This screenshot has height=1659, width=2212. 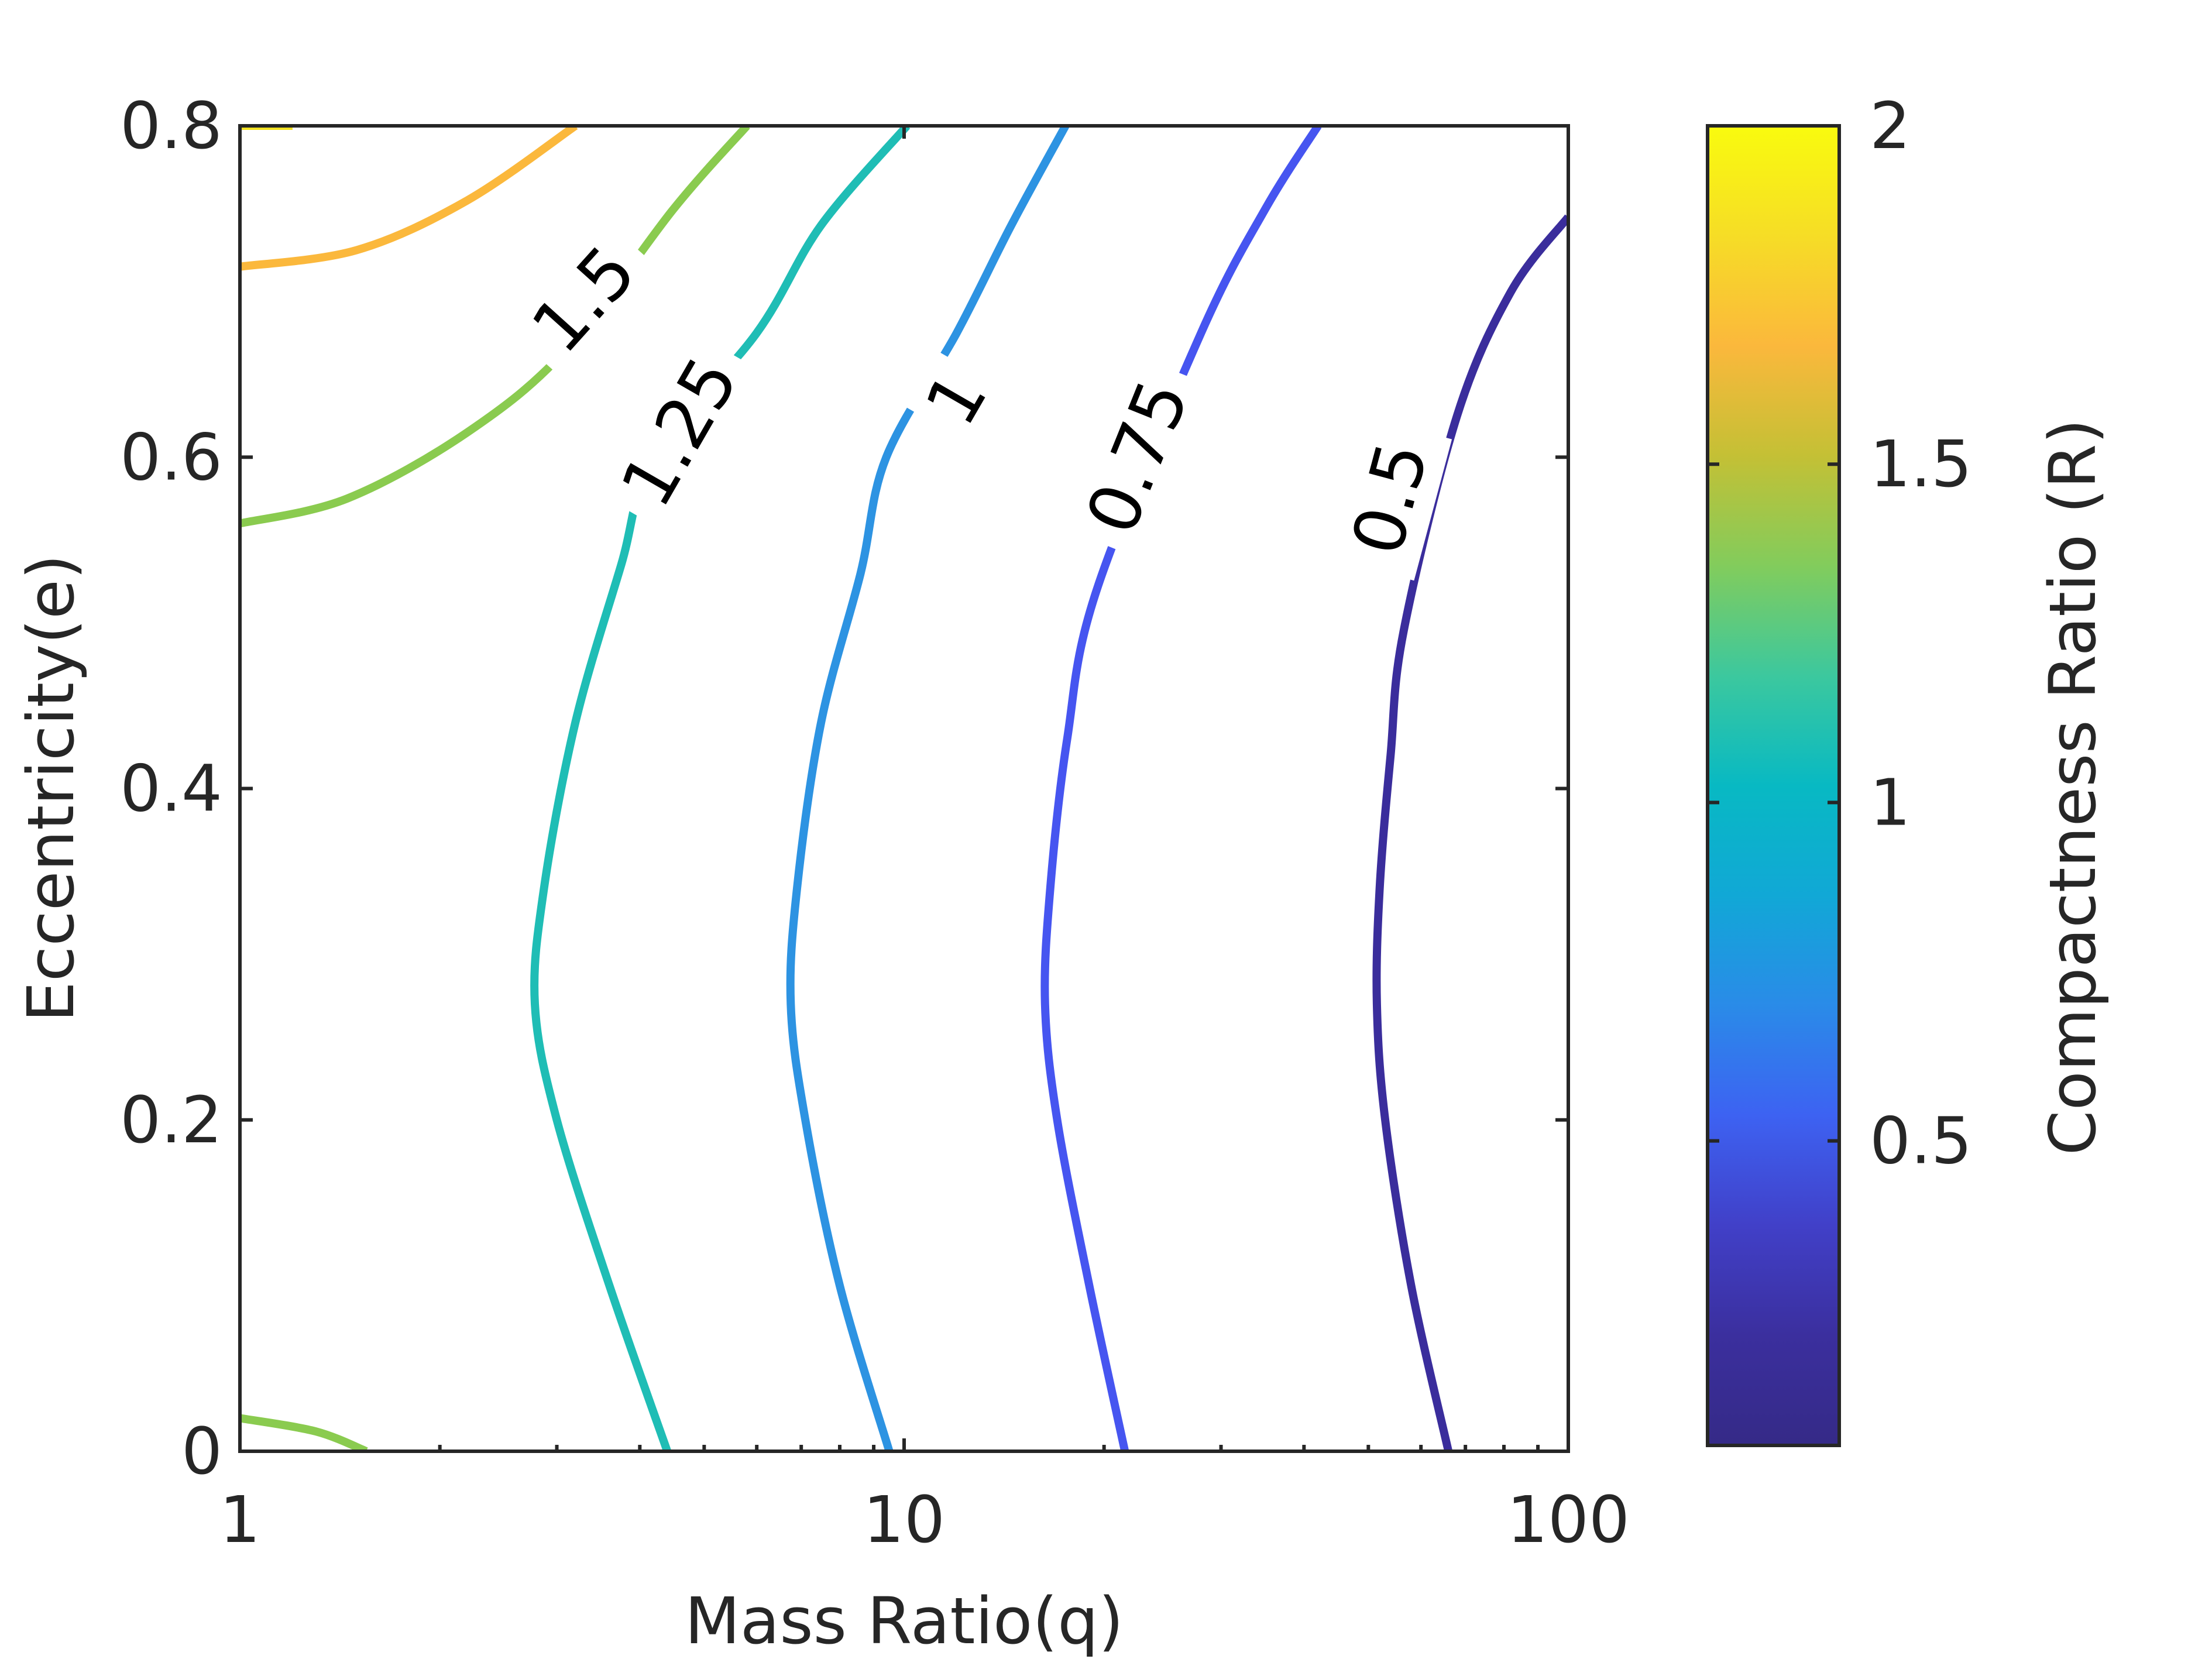 What do you see at coordinates (171, 788) in the screenshot?
I see `y-tick-label: 0.4` at bounding box center [171, 788].